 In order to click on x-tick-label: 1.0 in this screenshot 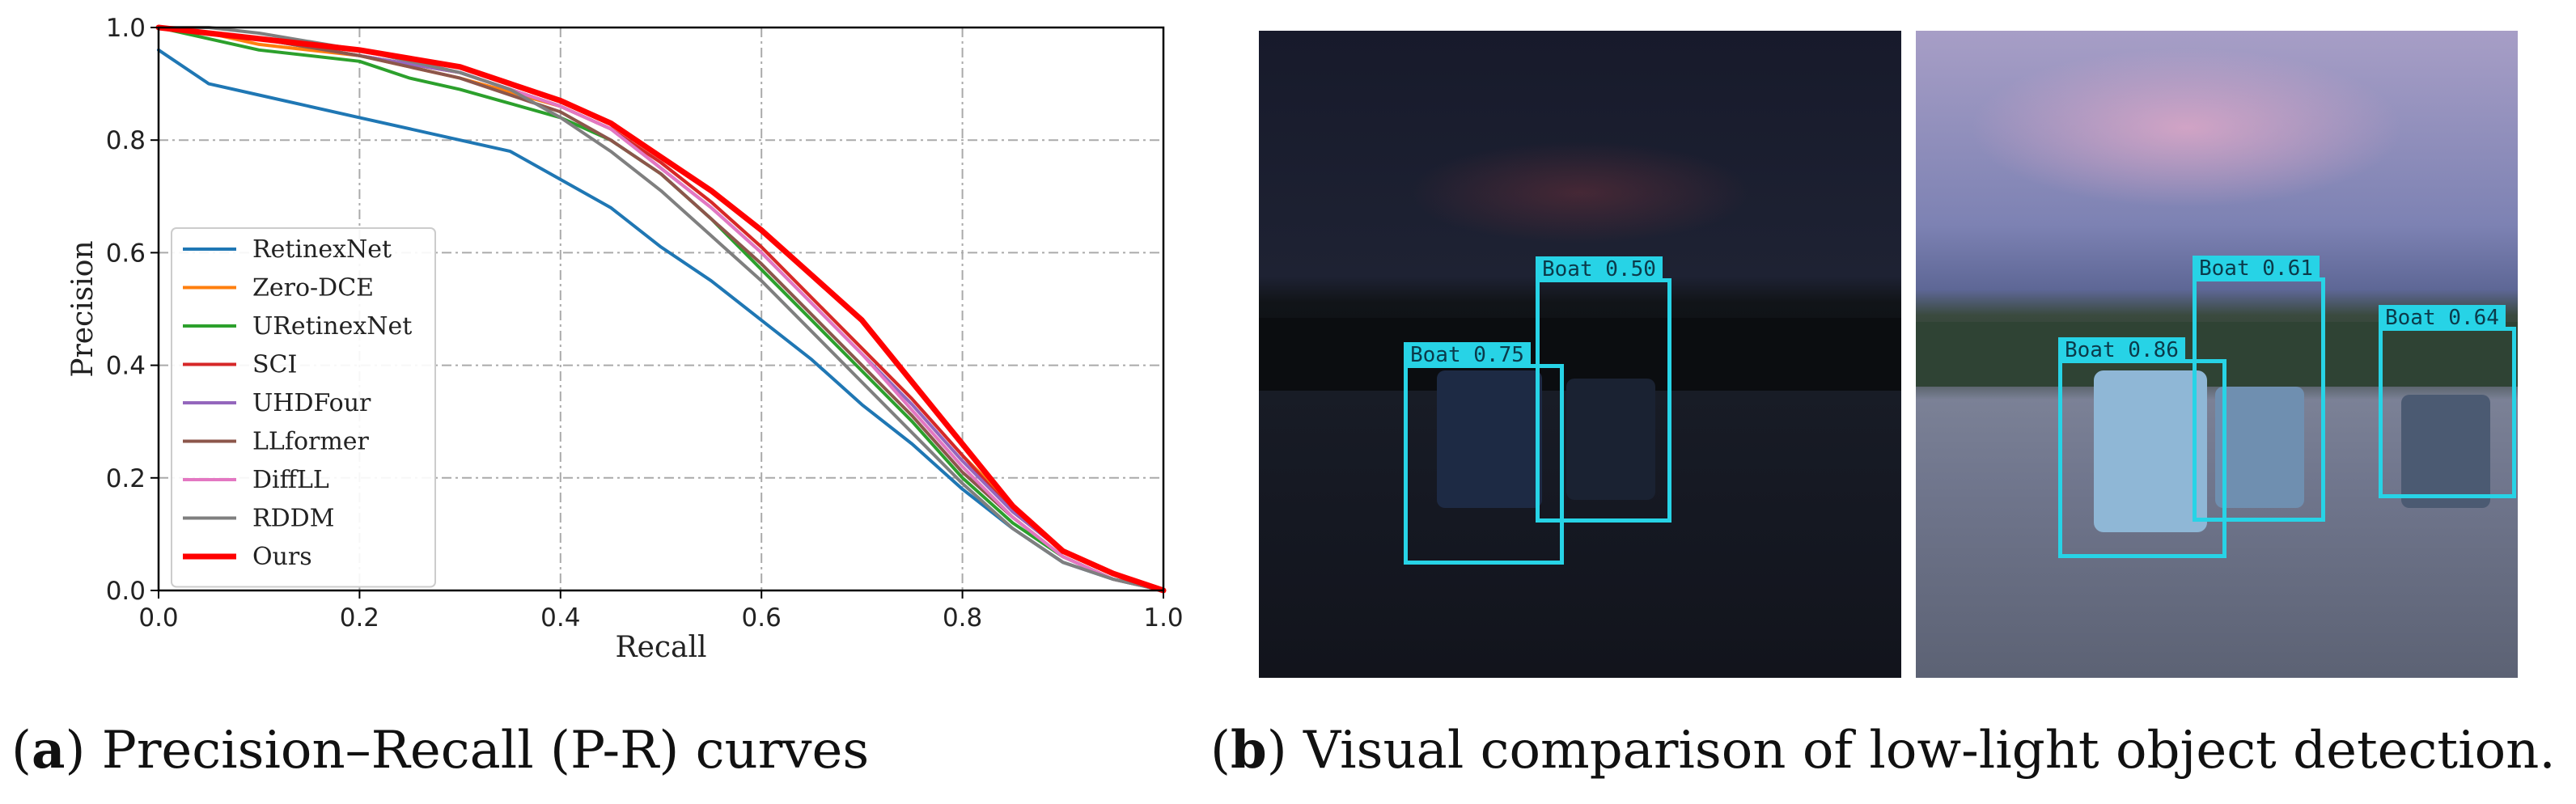, I will do `click(1163, 618)`.